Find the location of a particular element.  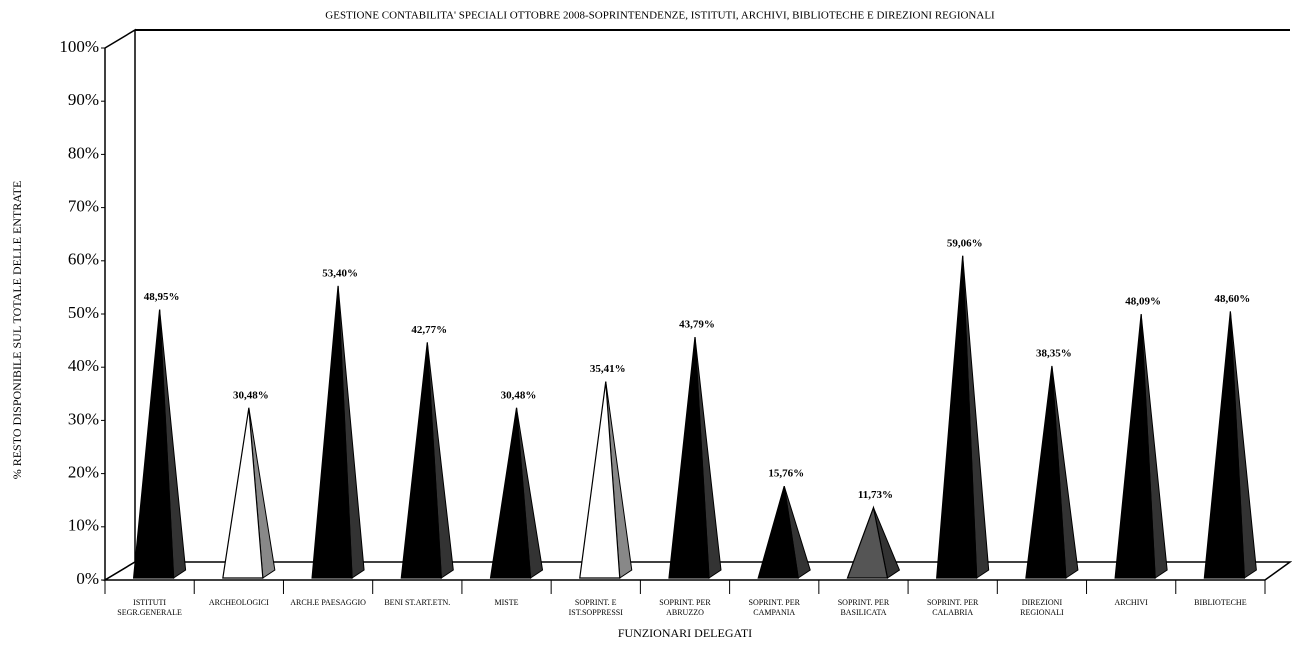

x-tick-label: SOPRINT. PER BASILICATA is located at coordinates (863, 607).